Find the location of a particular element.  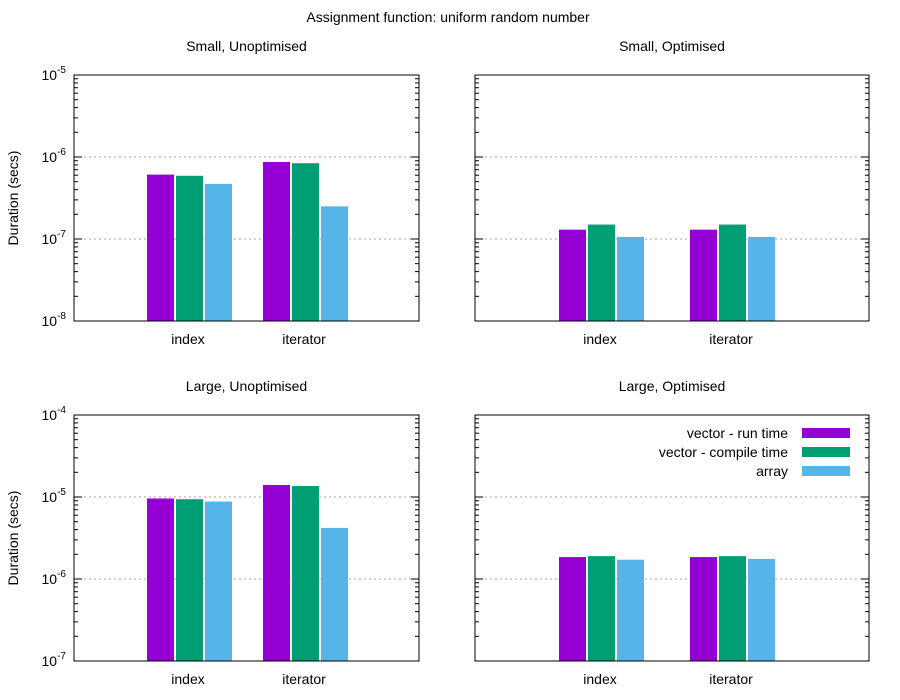

y-tick-label: 10⁻⁴ is located at coordinates (54, 414).